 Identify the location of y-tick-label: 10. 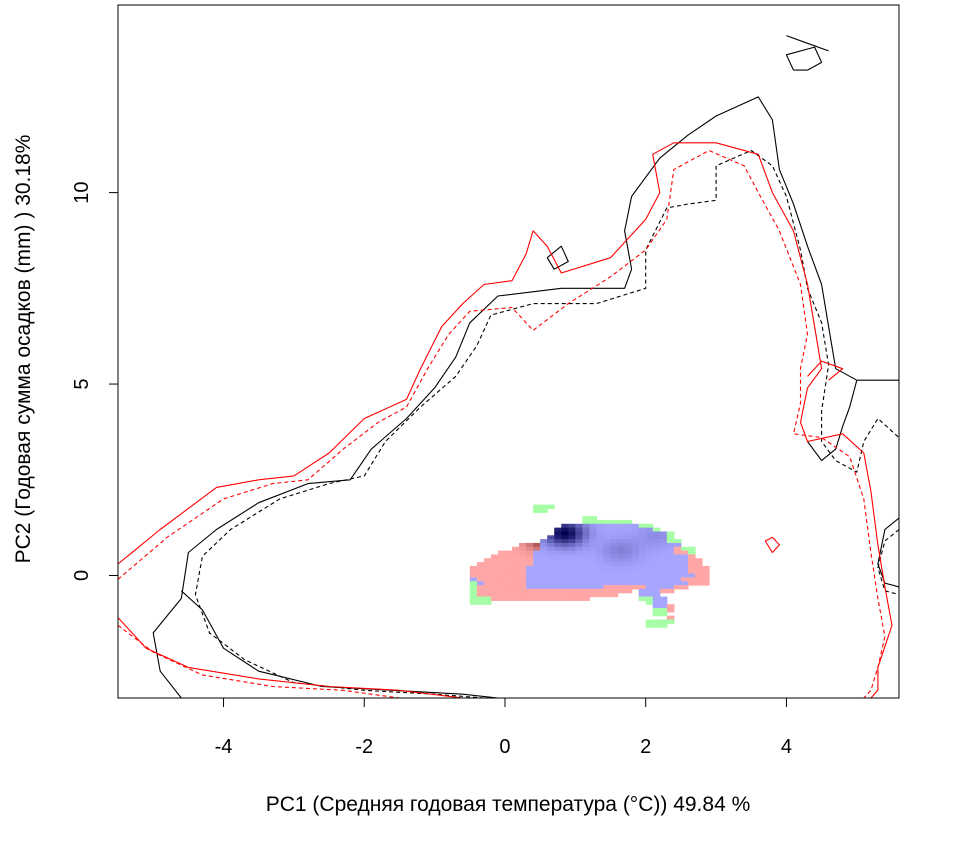
(82, 192).